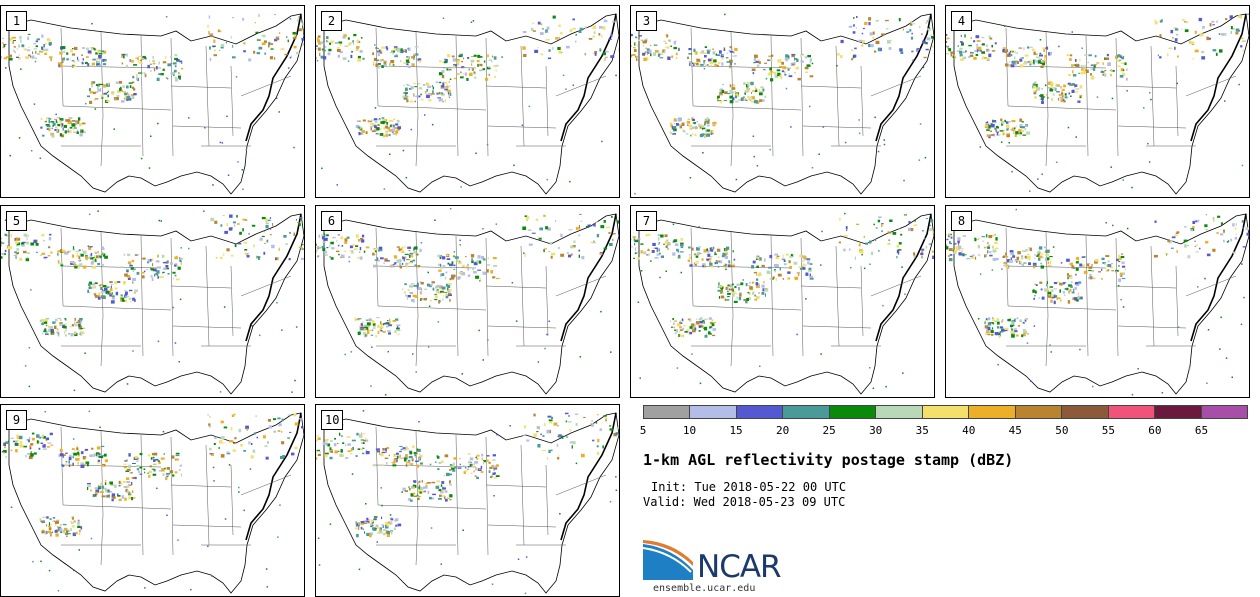 The height and width of the screenshot is (597, 1260). Describe the element at coordinates (945, 412) in the screenshot. I see `colorbar` at that location.